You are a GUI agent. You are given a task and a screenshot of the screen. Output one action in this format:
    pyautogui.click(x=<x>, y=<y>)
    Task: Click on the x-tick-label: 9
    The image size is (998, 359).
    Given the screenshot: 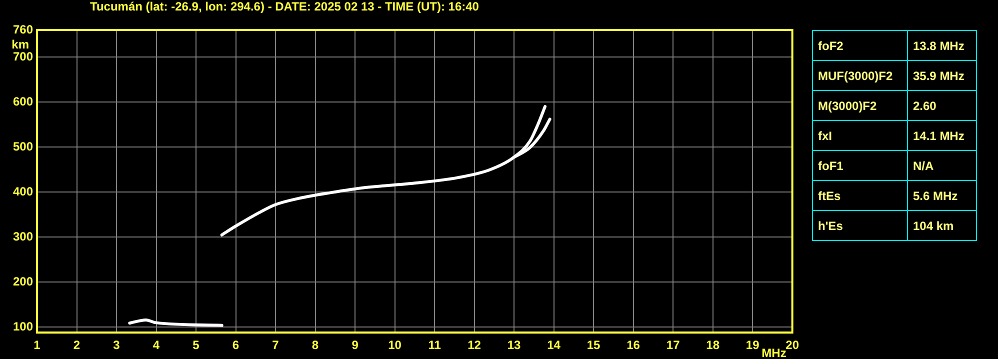 What is the action you would take?
    pyautogui.click(x=355, y=345)
    